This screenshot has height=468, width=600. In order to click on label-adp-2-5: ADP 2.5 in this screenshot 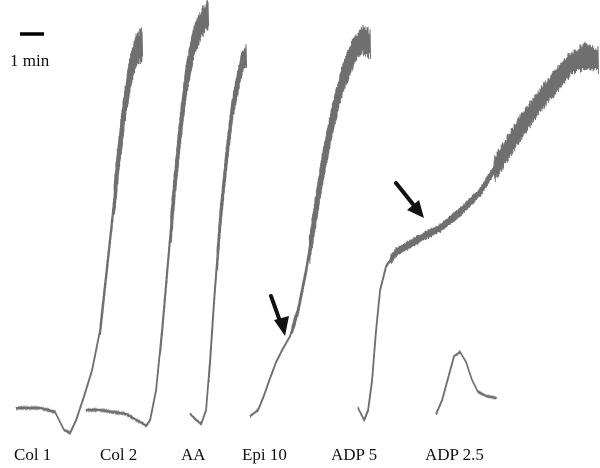, I will do `click(454, 454)`.